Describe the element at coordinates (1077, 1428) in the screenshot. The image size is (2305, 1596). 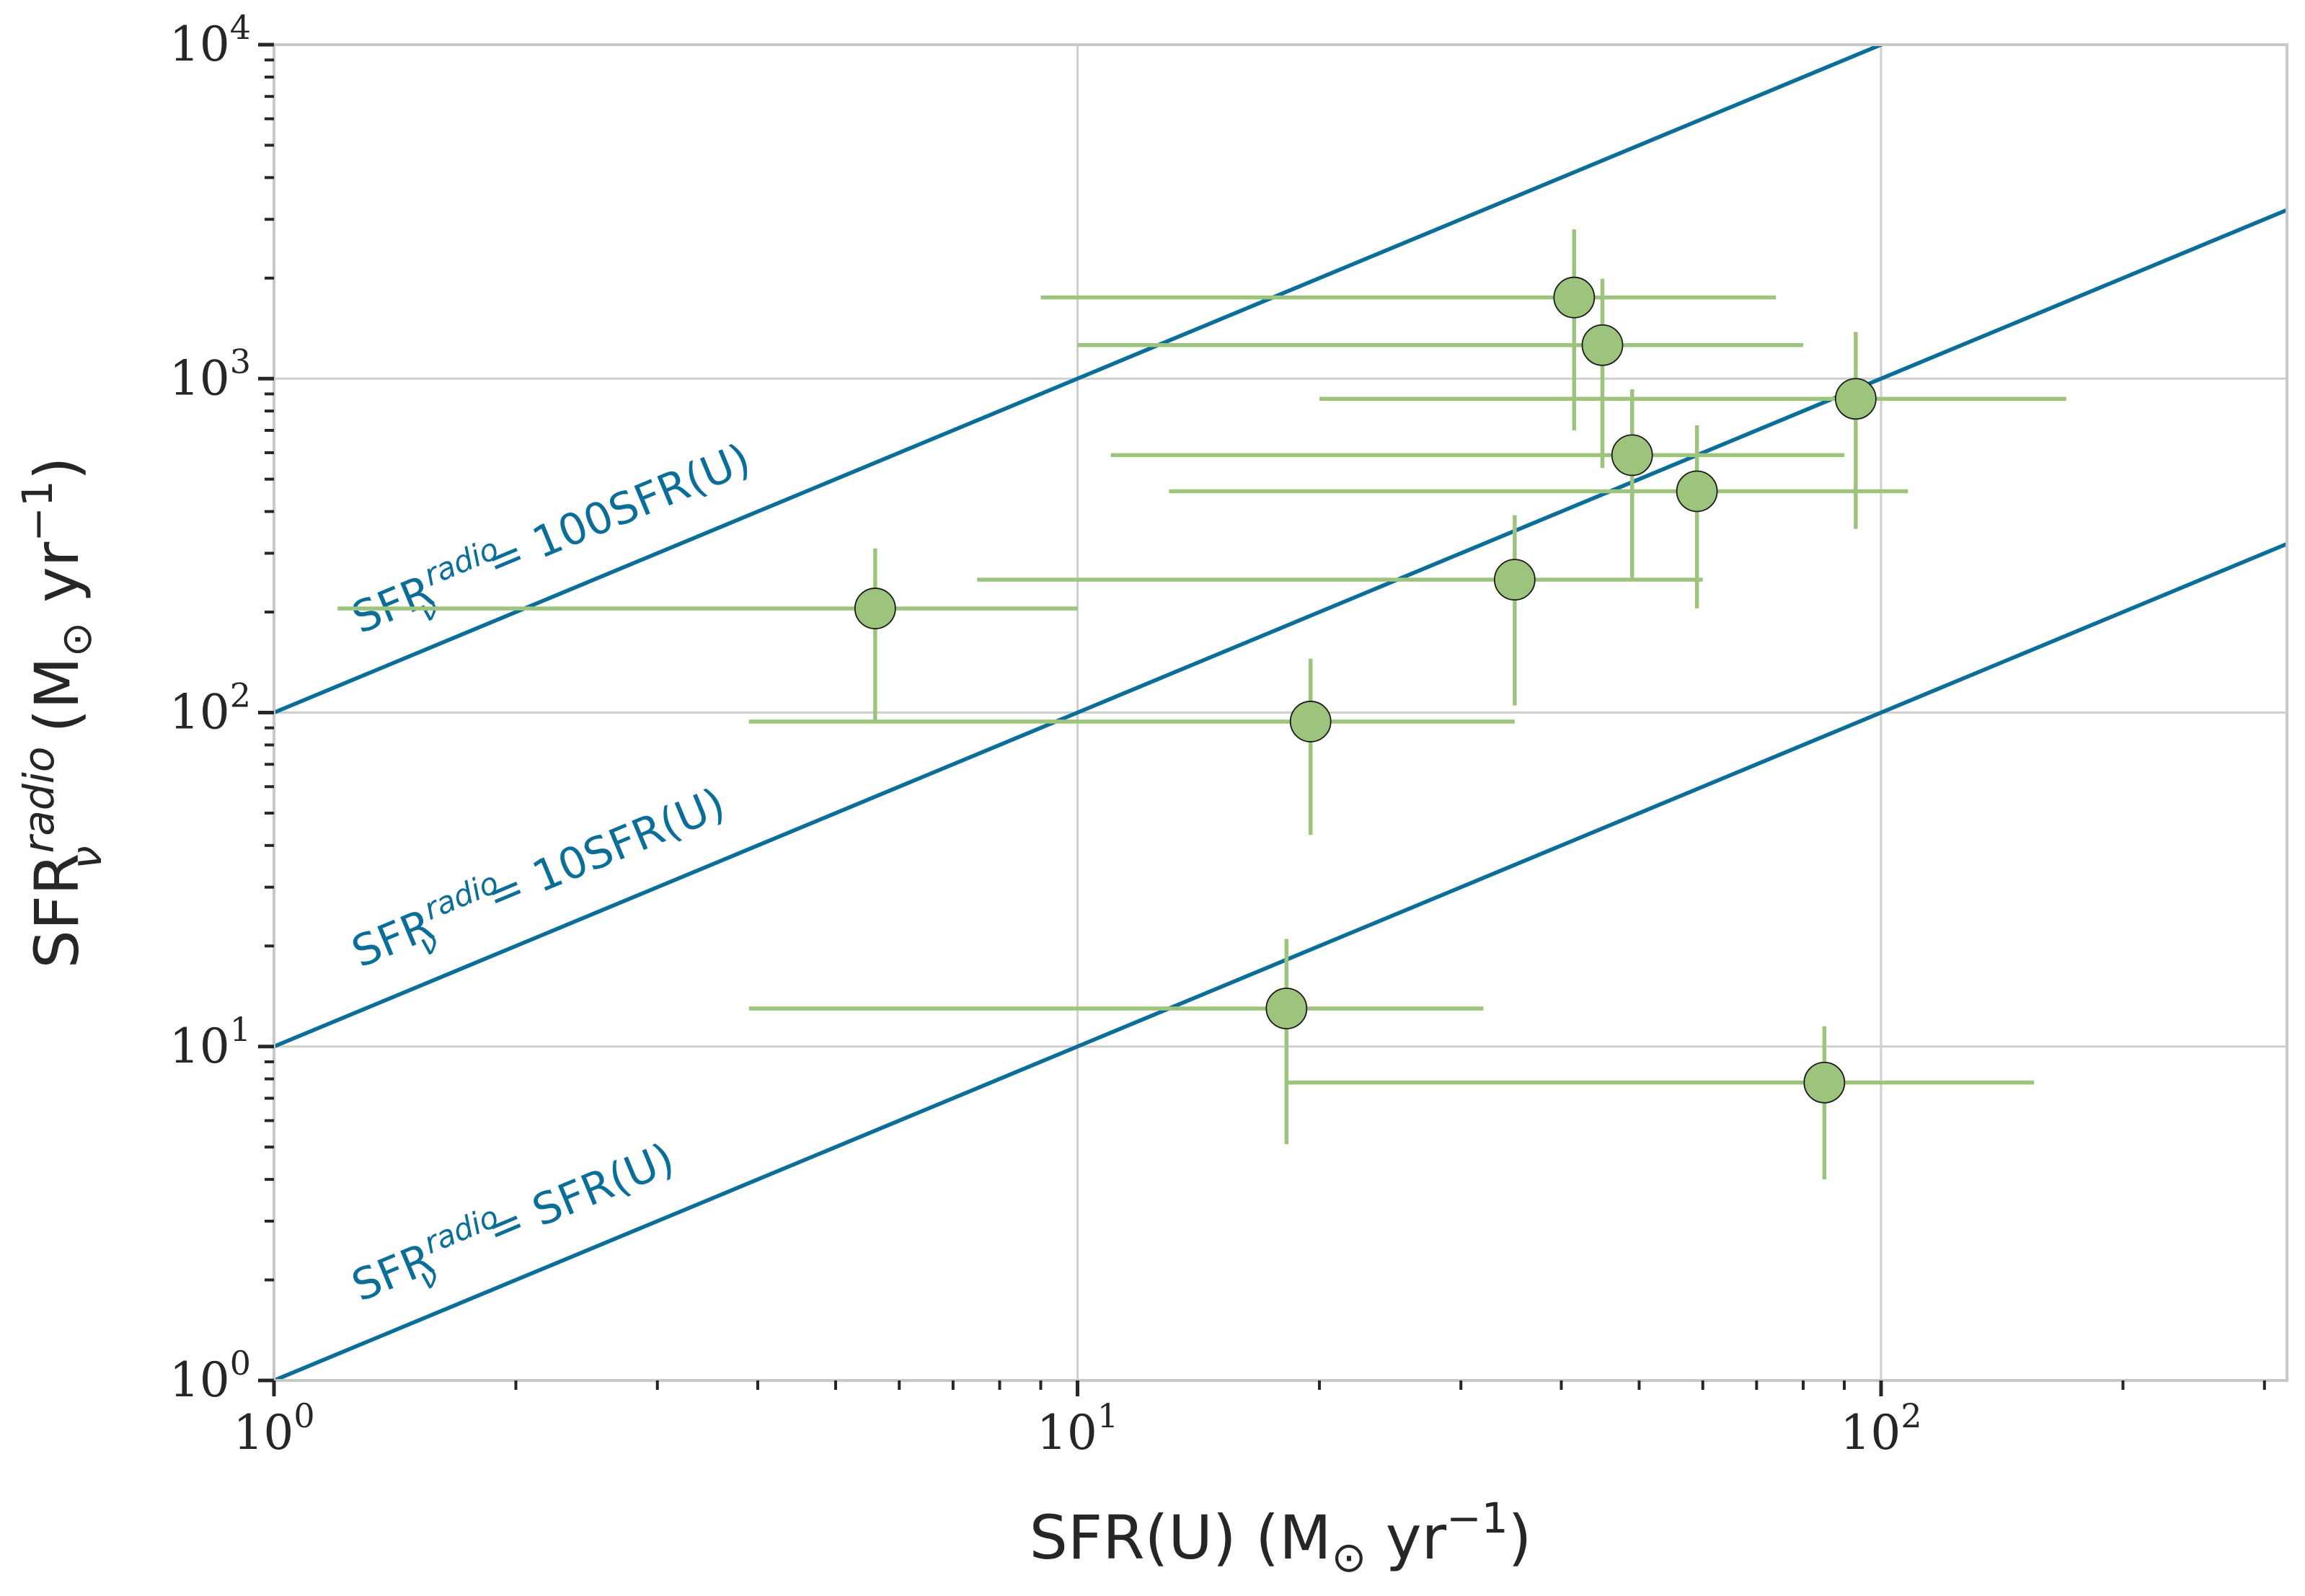
I see `x-tick-label: 10¹` at that location.